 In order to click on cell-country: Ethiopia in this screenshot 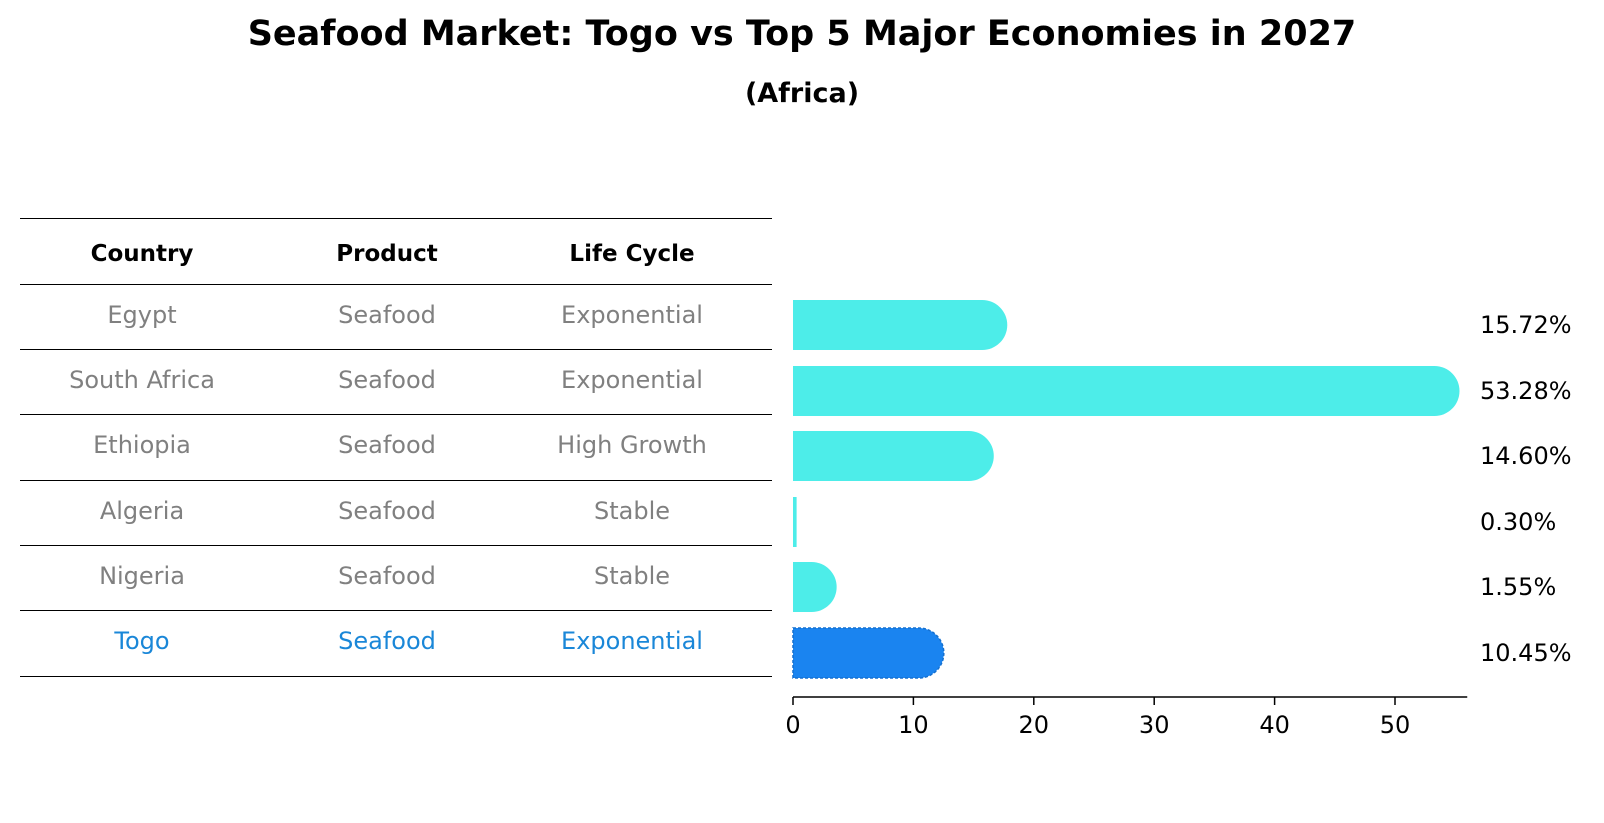, I will do `click(142, 445)`.